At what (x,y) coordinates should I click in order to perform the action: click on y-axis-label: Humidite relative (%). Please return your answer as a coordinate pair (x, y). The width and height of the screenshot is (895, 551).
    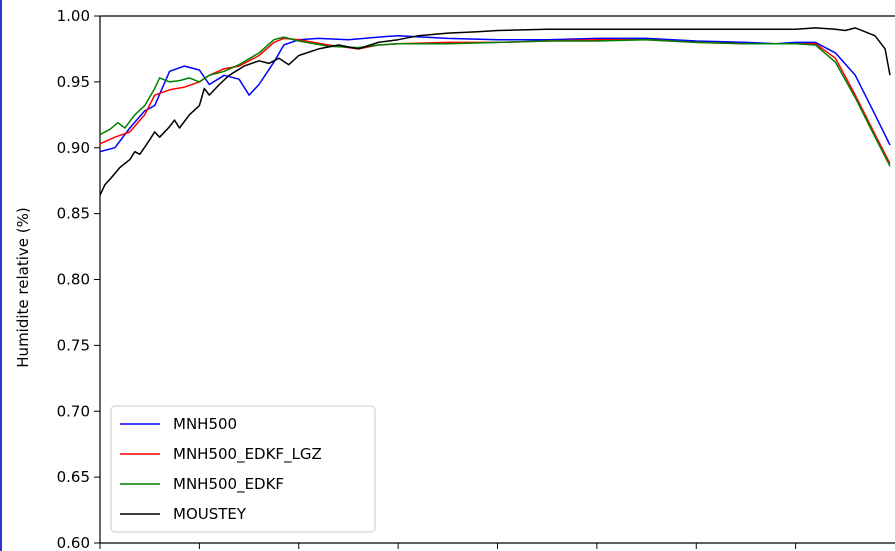
    Looking at the image, I should click on (23, 287).